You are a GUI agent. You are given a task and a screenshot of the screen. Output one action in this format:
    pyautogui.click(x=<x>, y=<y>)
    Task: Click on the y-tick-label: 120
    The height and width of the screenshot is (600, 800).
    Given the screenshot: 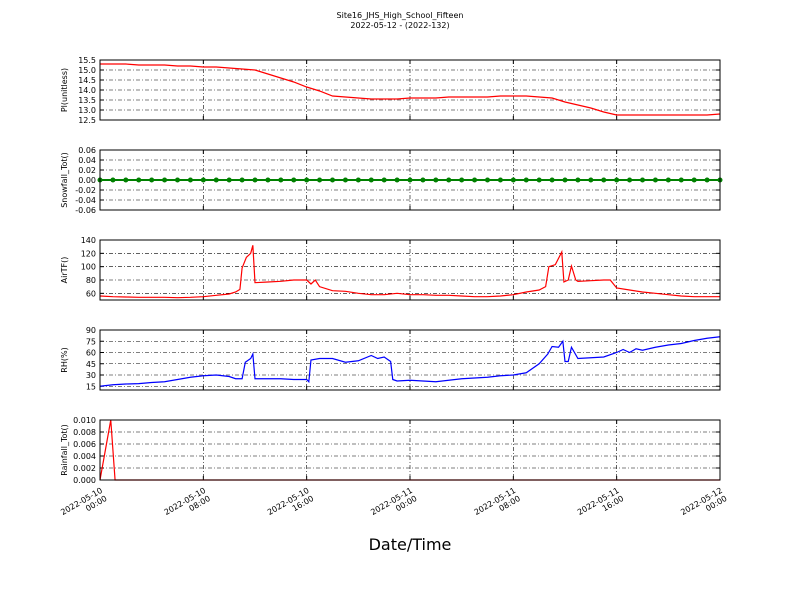 What is the action you would take?
    pyautogui.click(x=88, y=253)
    